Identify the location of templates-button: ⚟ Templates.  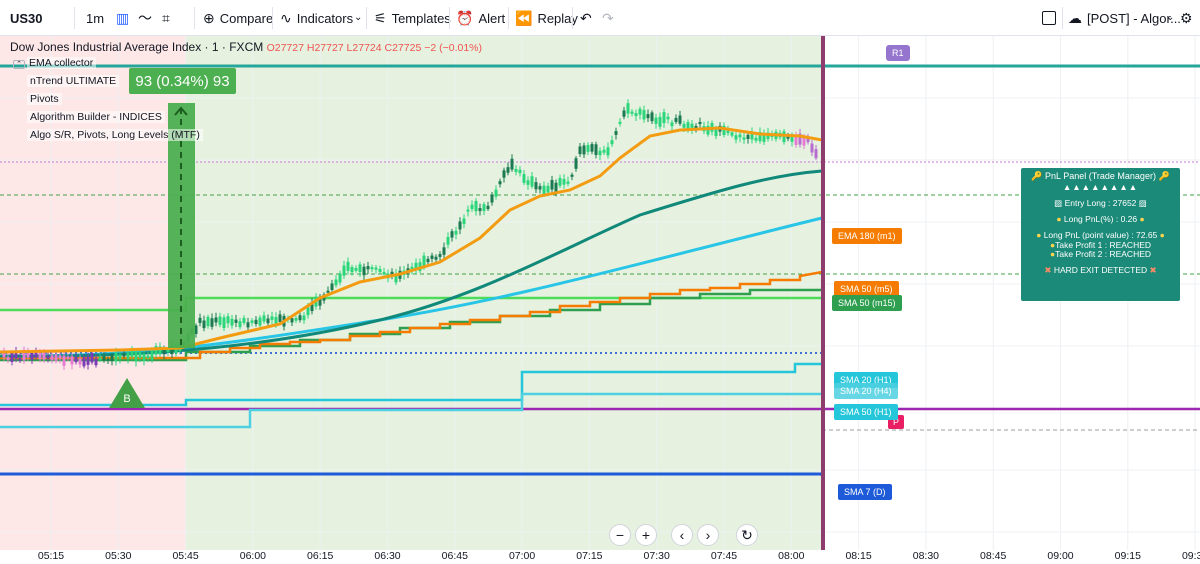
(412, 18).